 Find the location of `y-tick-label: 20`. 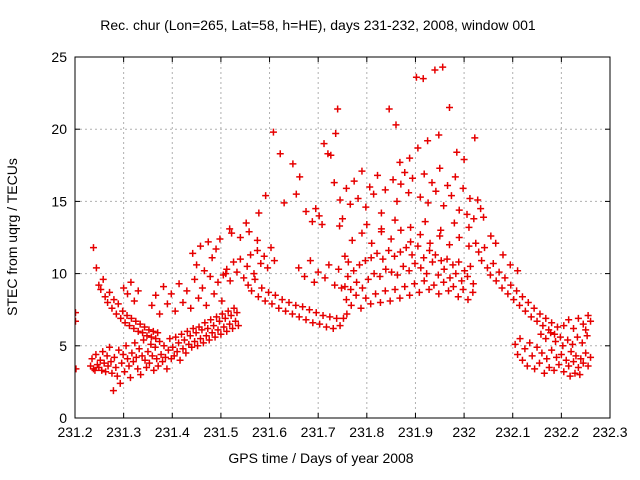

y-tick-label: 20 is located at coordinates (59, 129).